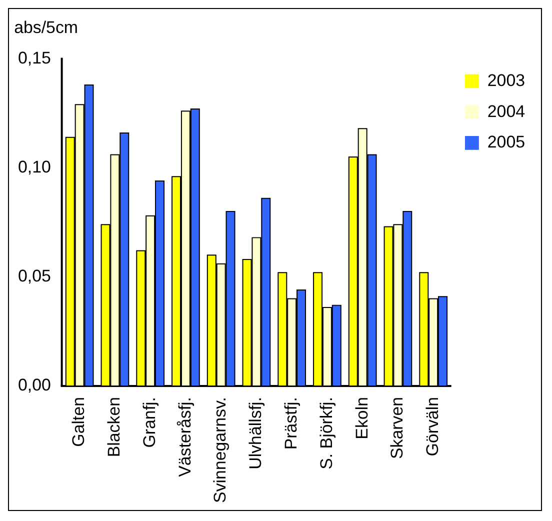 This screenshot has height=521, width=552. I want to click on x-tick-label: Ekoln, so click(362, 418).